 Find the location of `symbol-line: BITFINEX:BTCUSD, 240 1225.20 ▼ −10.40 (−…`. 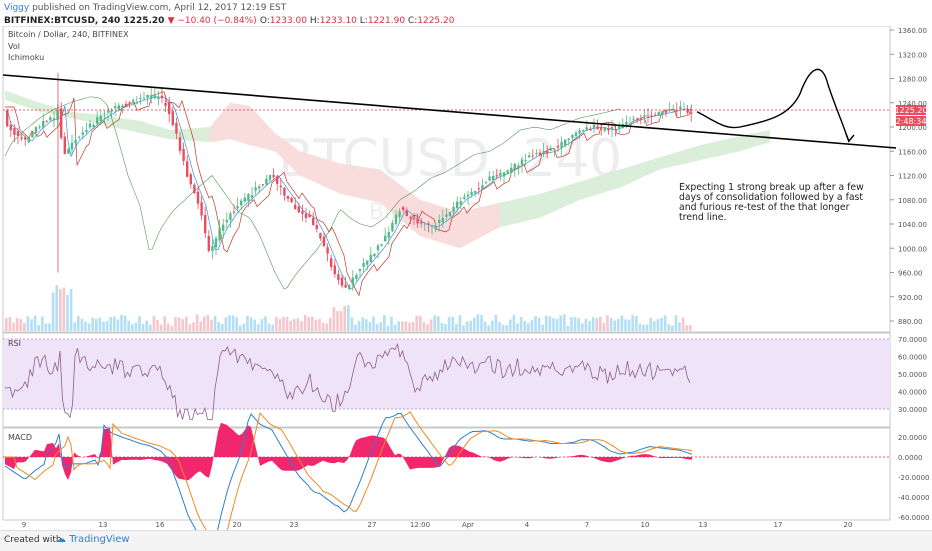

symbol-line: BITFINEX:BTCUSD, 240 1225.20 ▼ −10.40 (−… is located at coordinates (229, 21).